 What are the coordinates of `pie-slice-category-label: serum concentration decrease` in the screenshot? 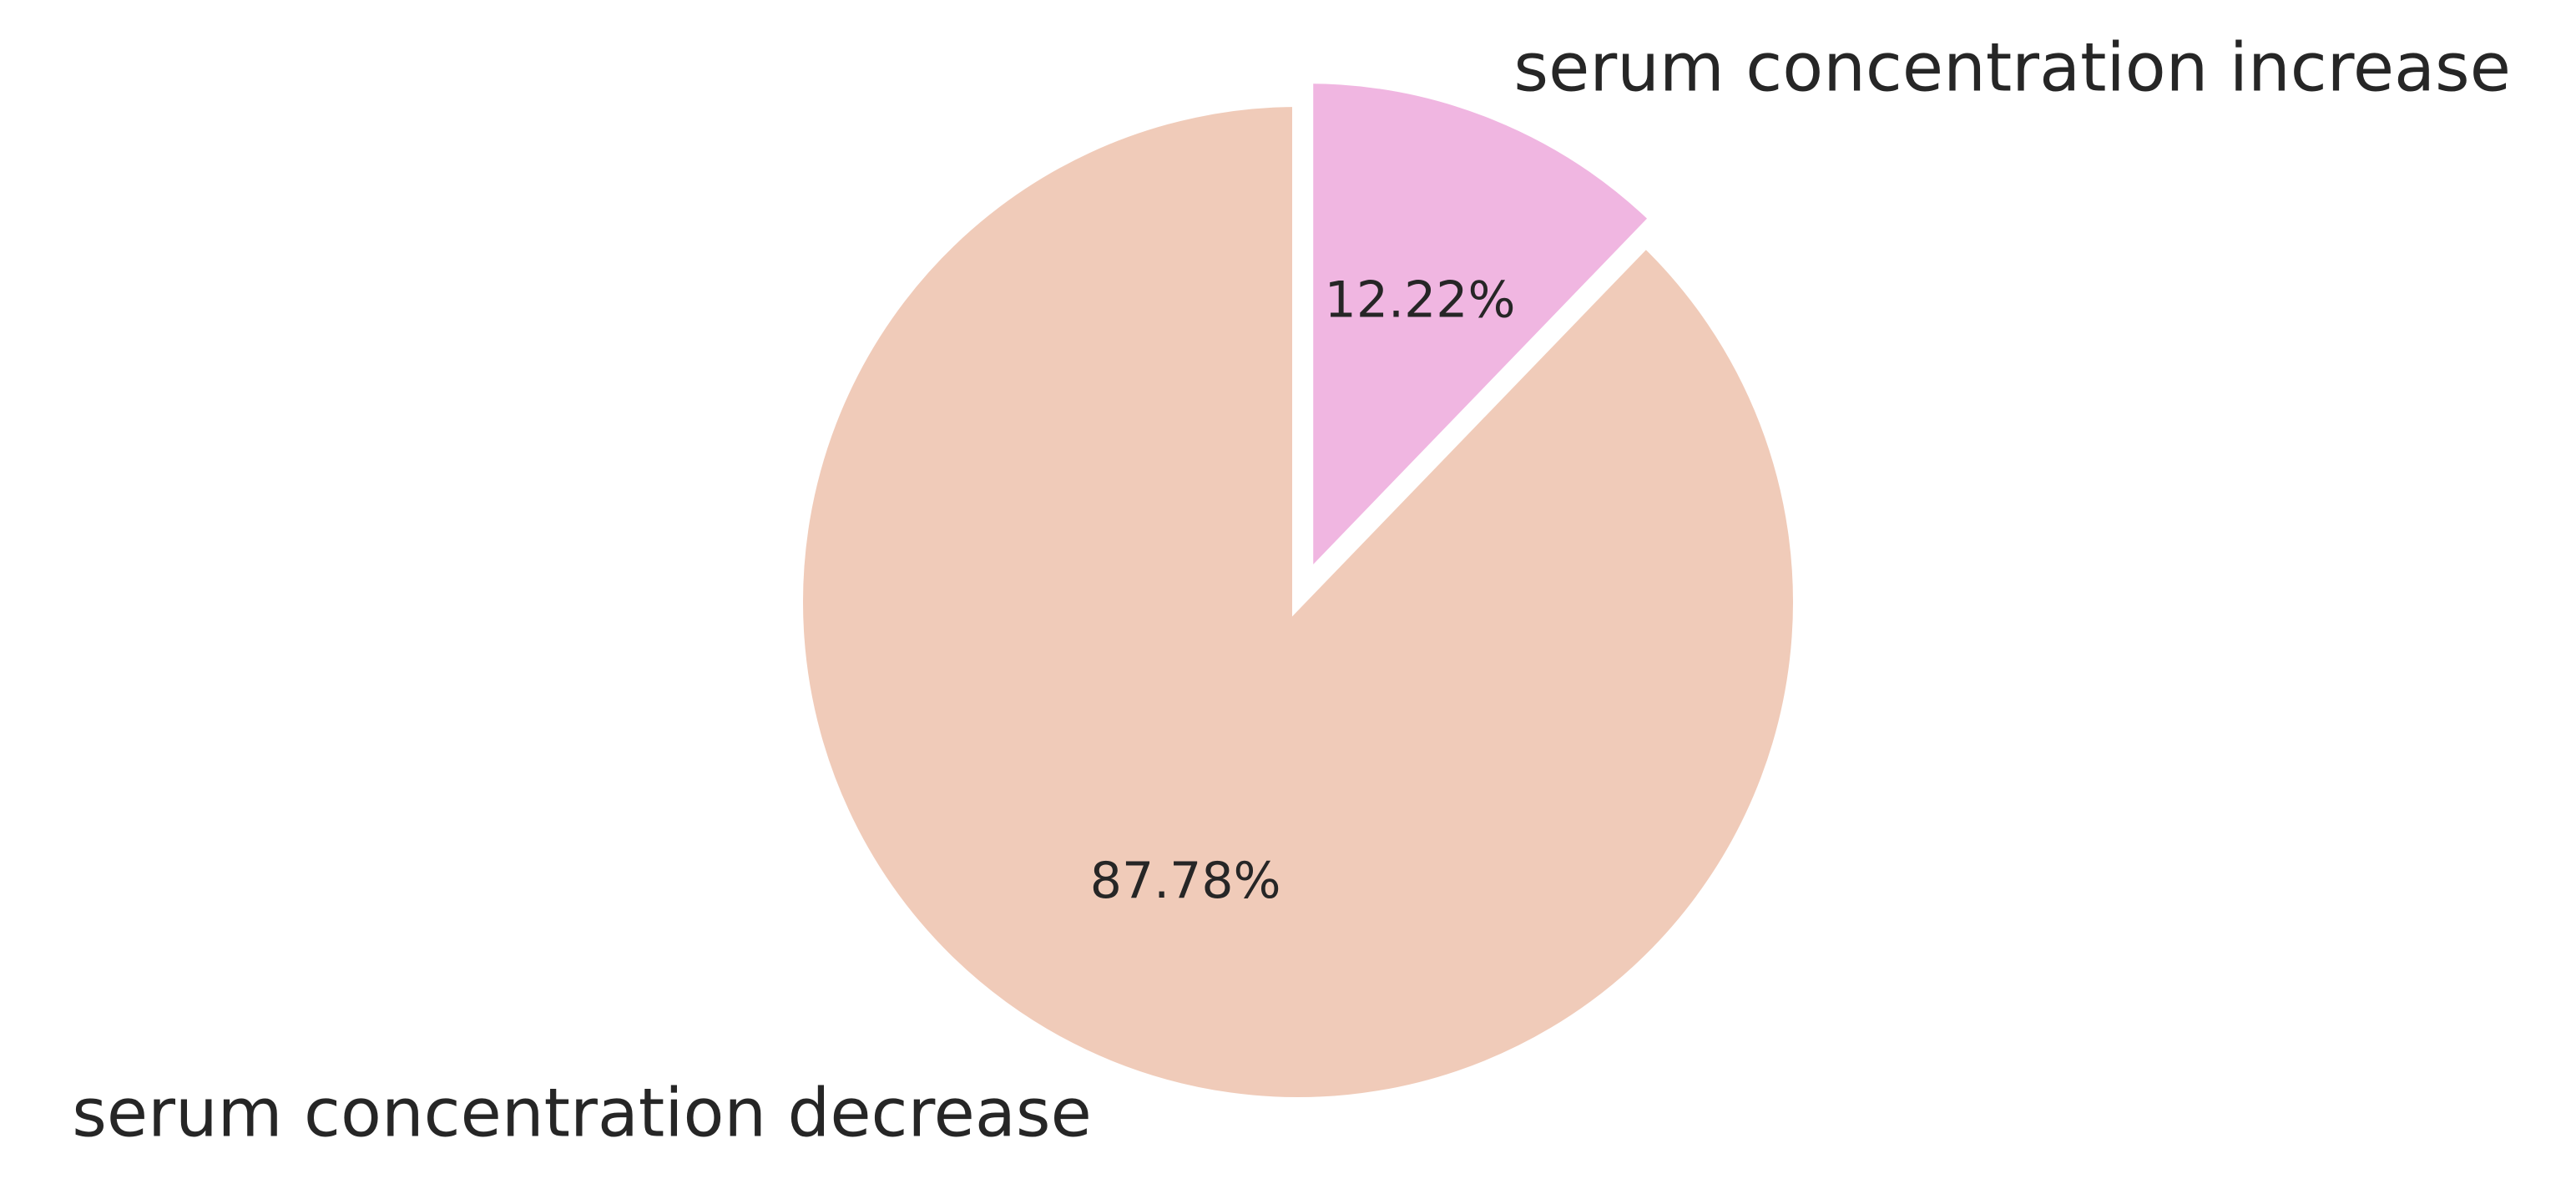 It's located at (582, 1112).